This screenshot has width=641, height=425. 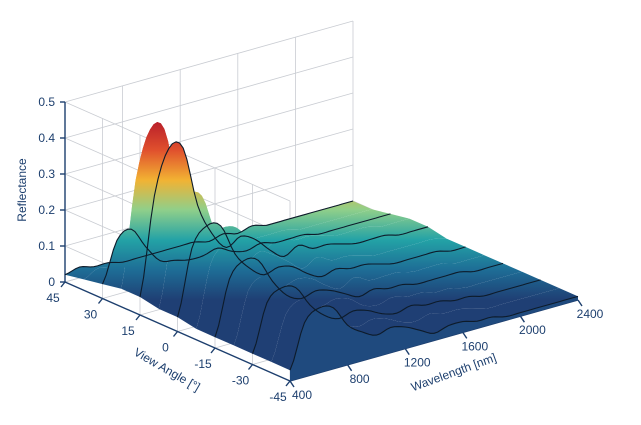 What do you see at coordinates (241, 381) in the screenshot?
I see `y-tick-label: -30` at bounding box center [241, 381].